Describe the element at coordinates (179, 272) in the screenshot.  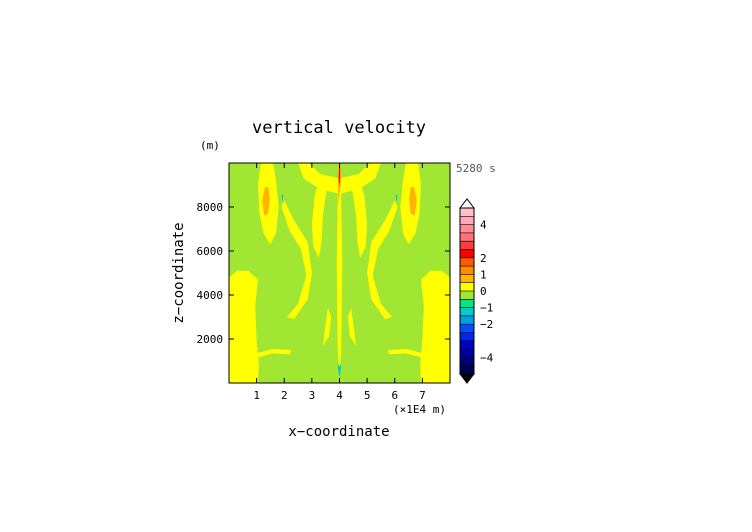
I see `y-axis-label: z−coordinate` at that location.